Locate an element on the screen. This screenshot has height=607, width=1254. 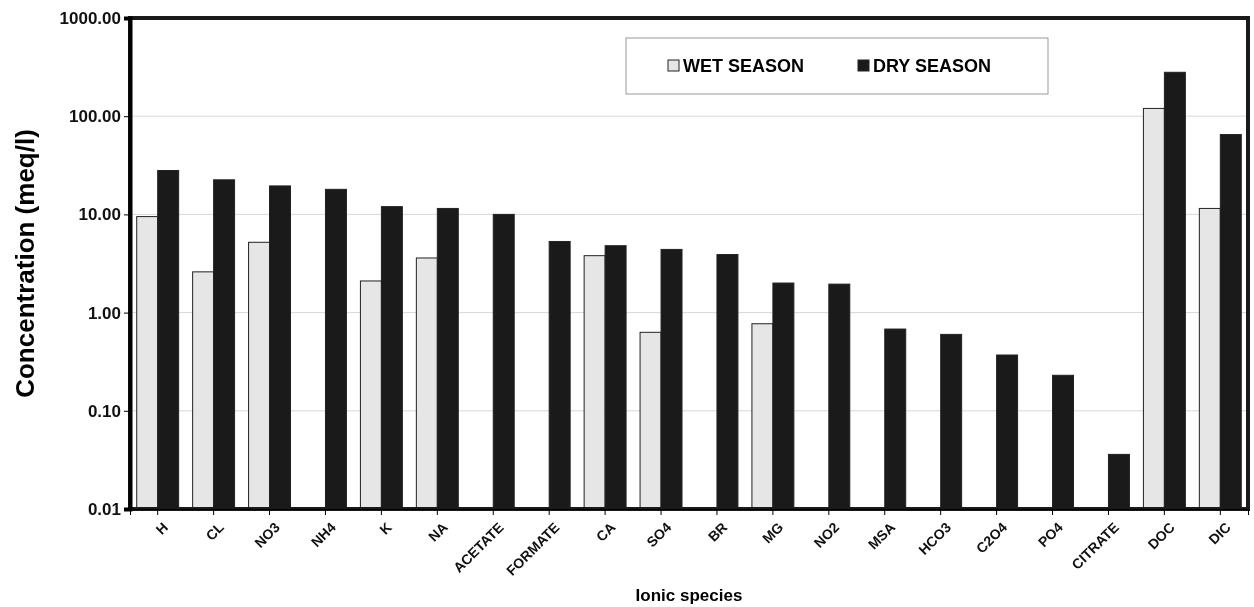
y-tick-label: 0.01 is located at coordinates (104, 509).